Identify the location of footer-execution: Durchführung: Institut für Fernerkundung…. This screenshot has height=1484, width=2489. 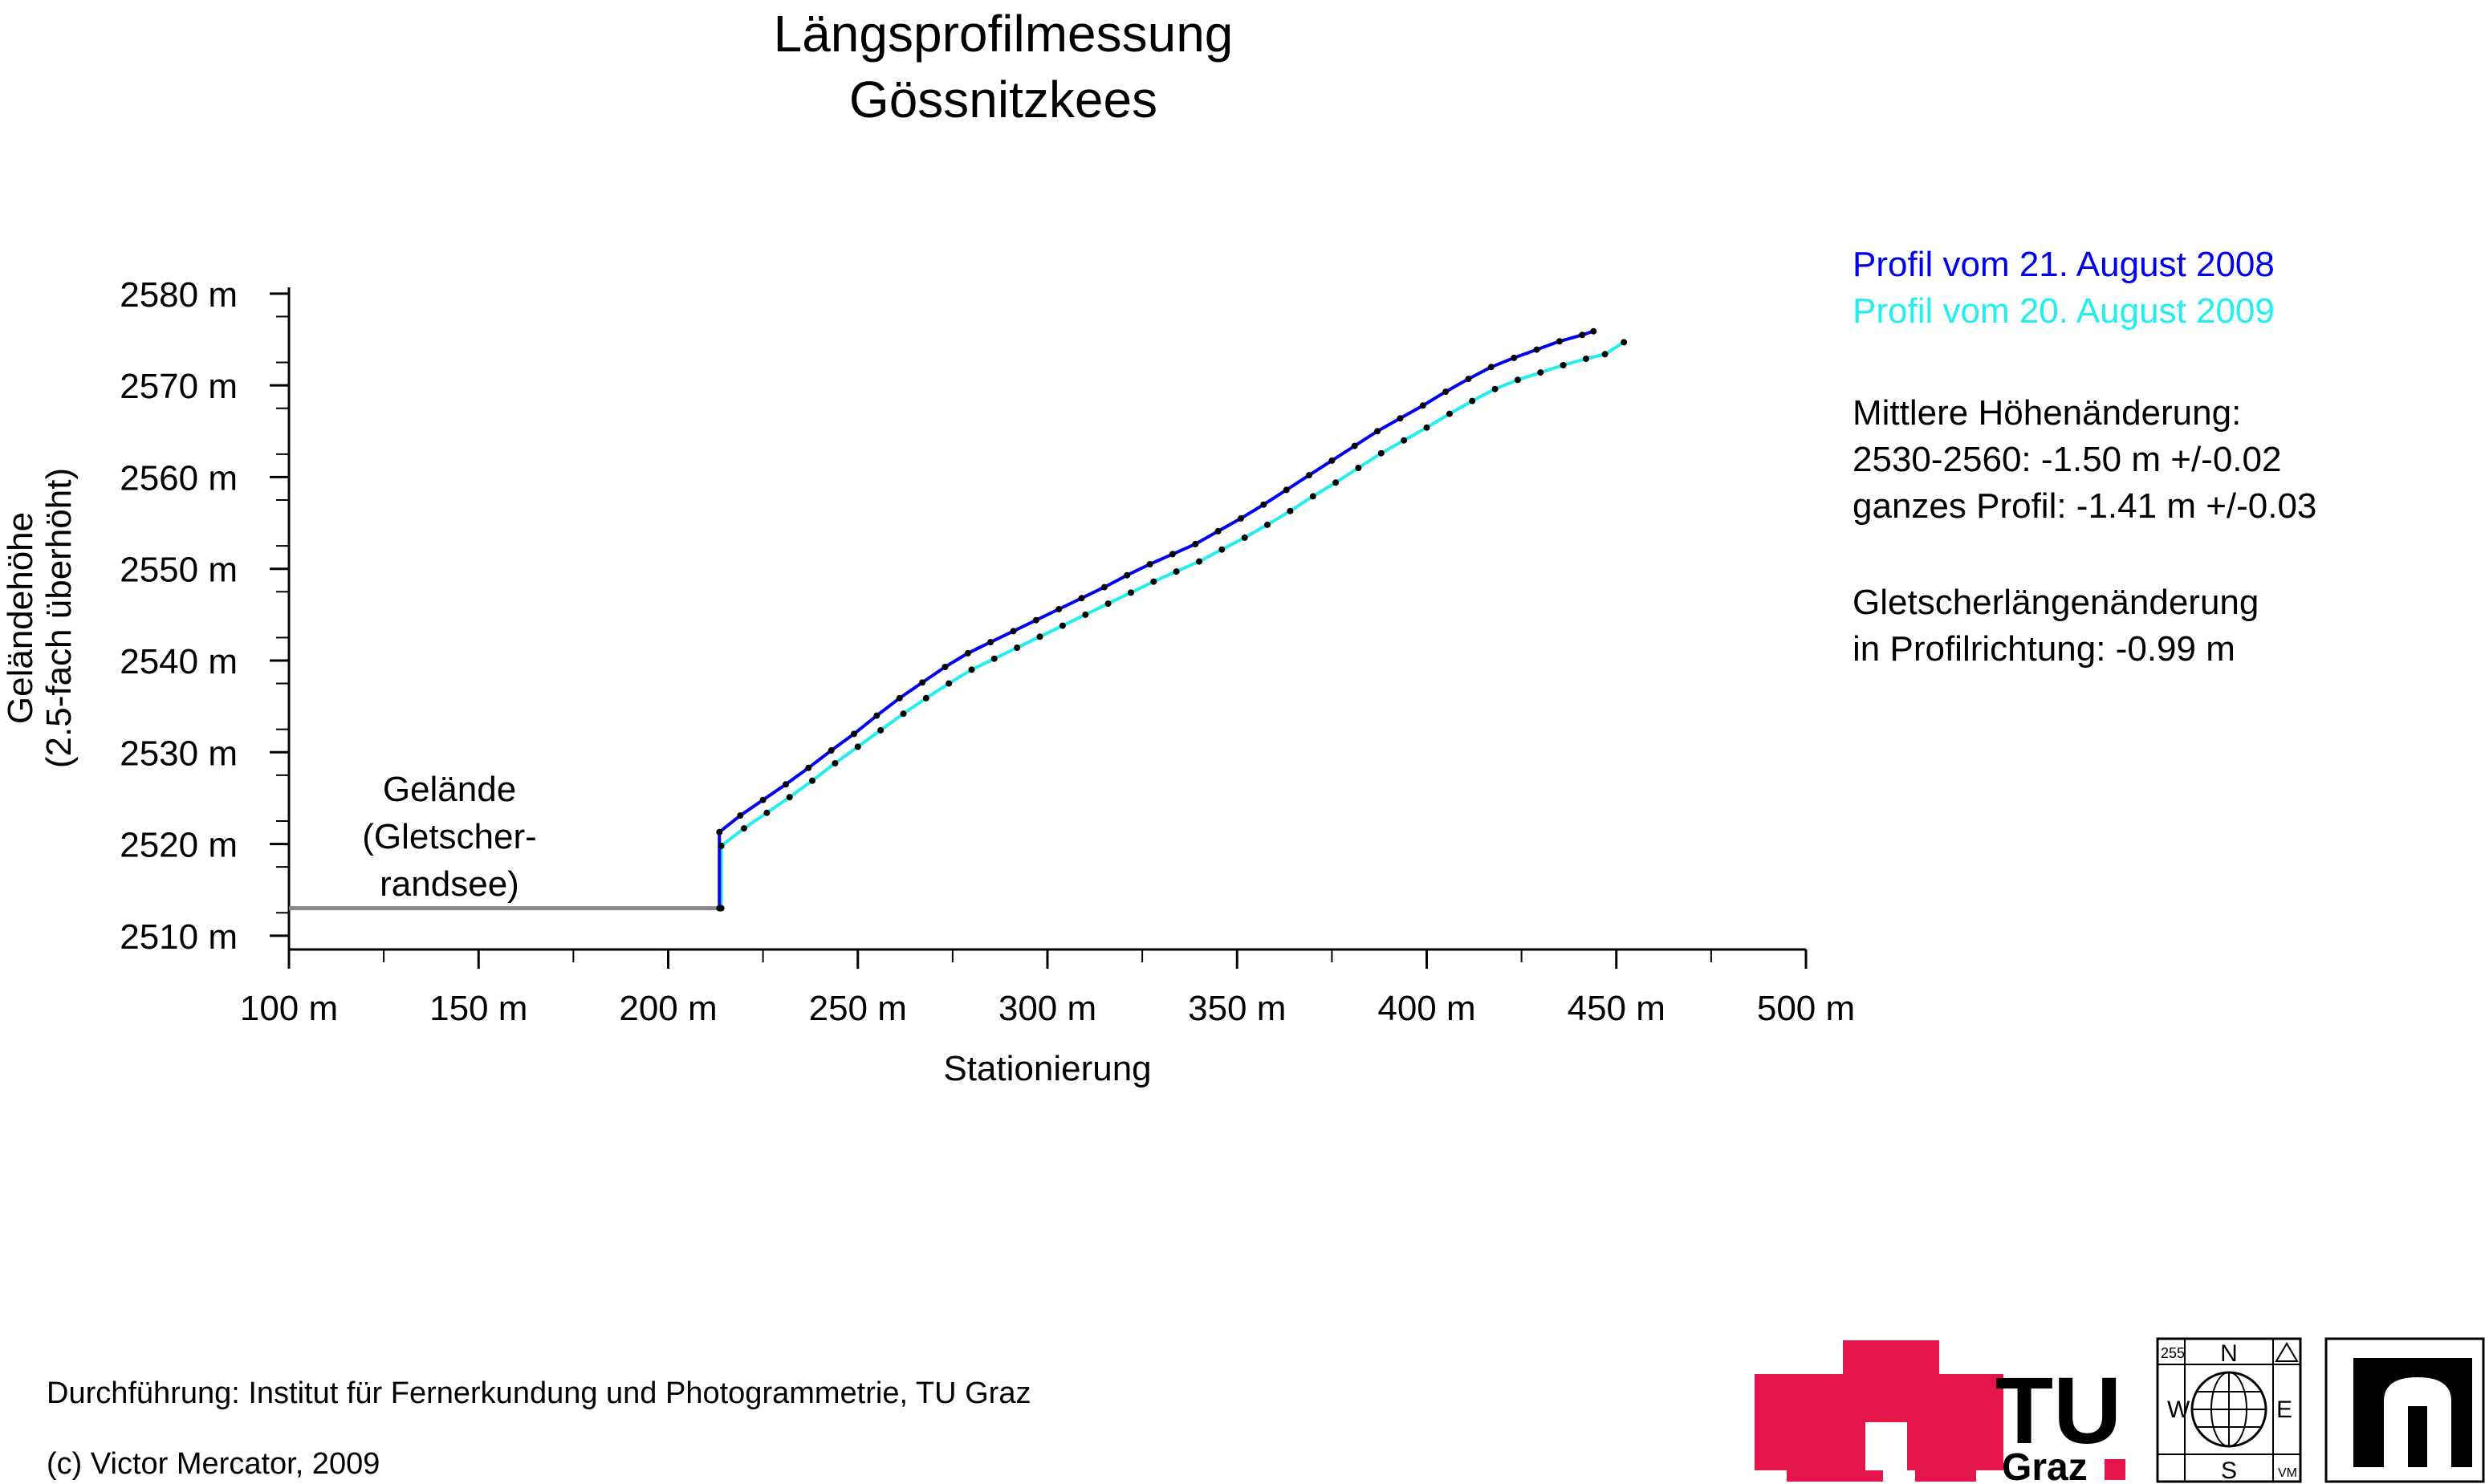
(539, 1393).